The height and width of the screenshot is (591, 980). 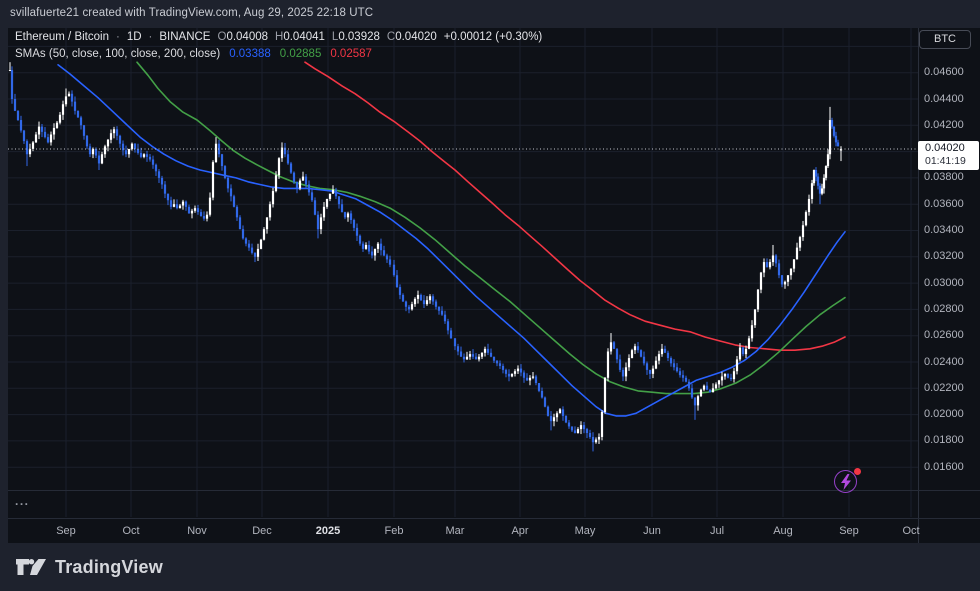 I want to click on price-tick: 0.04600, so click(x=944, y=72).